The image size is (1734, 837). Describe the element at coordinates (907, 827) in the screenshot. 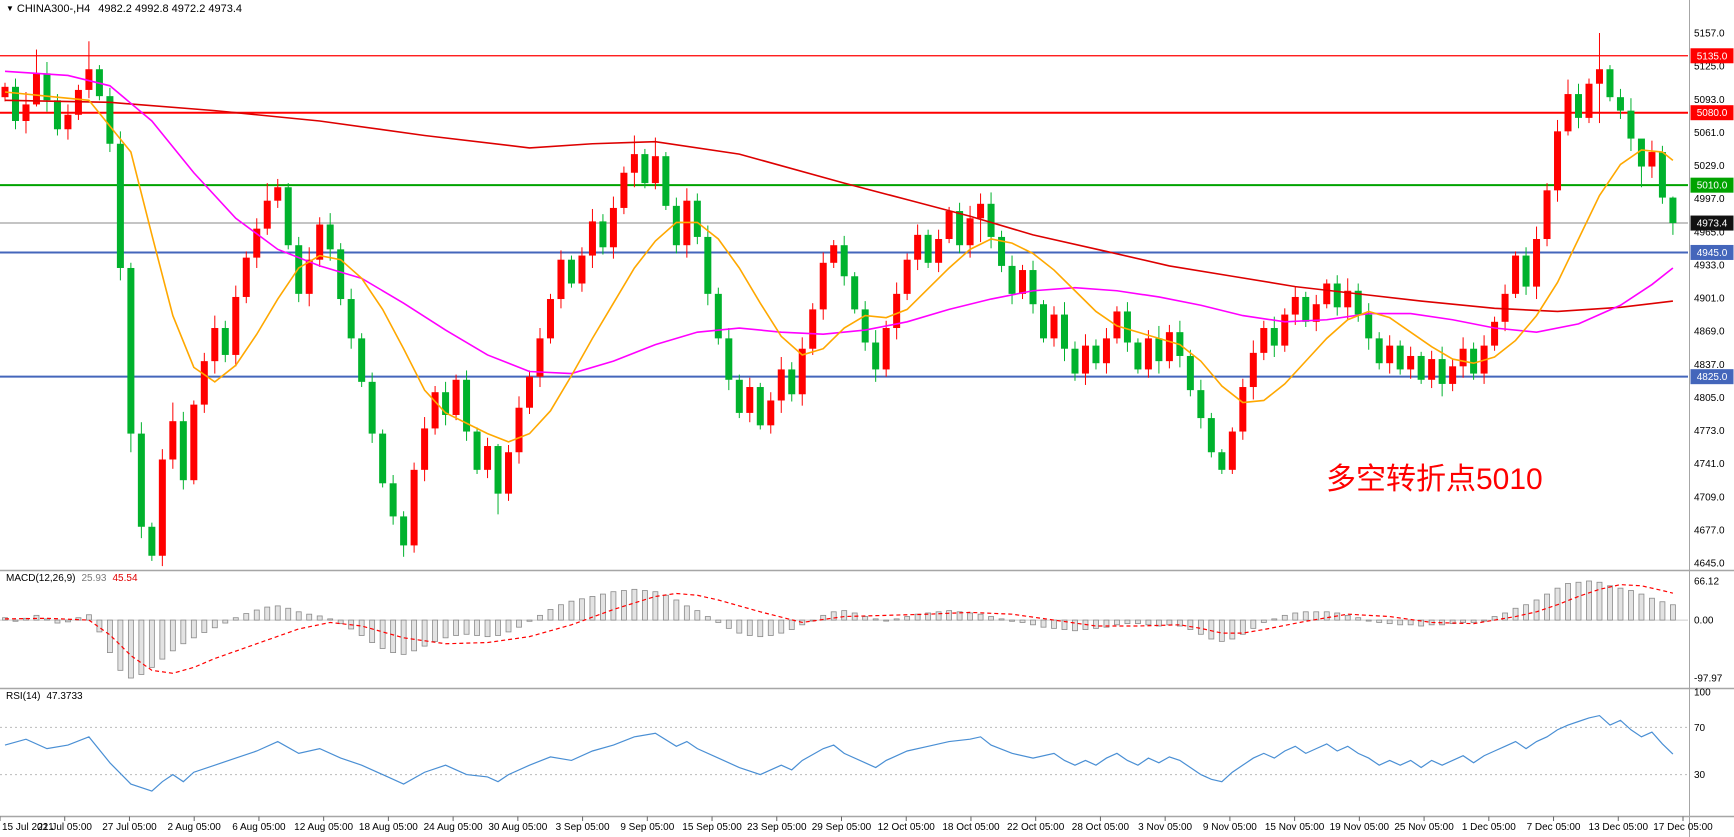

I see `time-tick-label: 12 Oct 05:00` at that location.